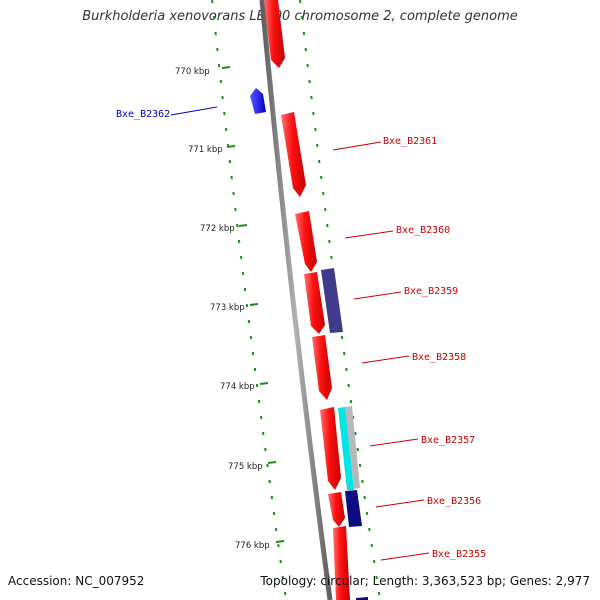  I want to click on gene-label: Bxe_B2358, so click(439, 357).